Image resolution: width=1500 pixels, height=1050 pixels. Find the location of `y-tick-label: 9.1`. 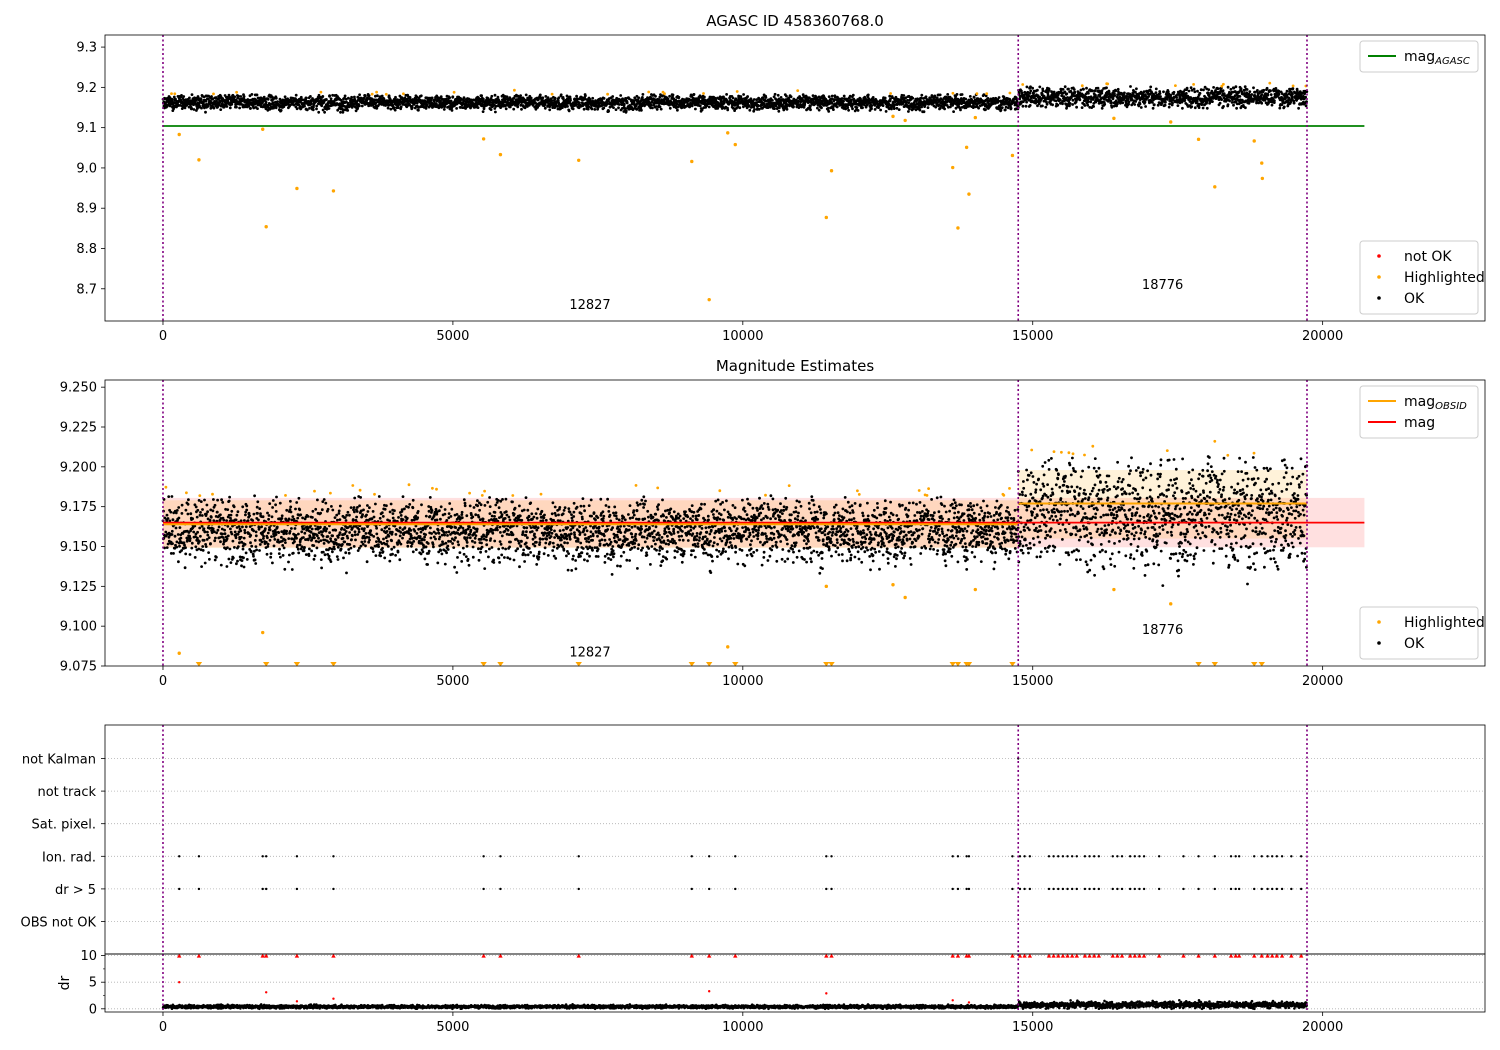

y-tick-label: 9.1 is located at coordinates (86, 128).